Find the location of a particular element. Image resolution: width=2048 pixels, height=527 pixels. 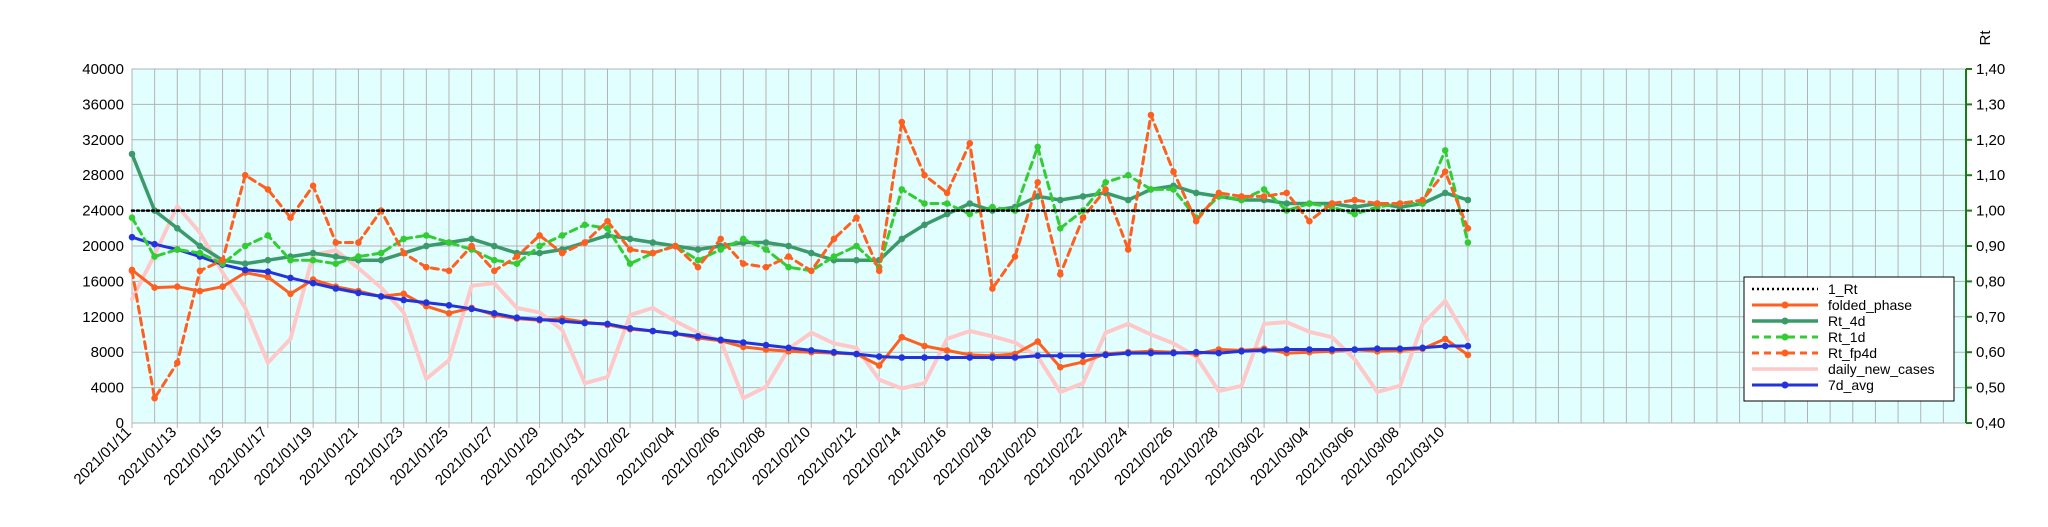

right-tick-label: 1,40 is located at coordinates (1990, 69).